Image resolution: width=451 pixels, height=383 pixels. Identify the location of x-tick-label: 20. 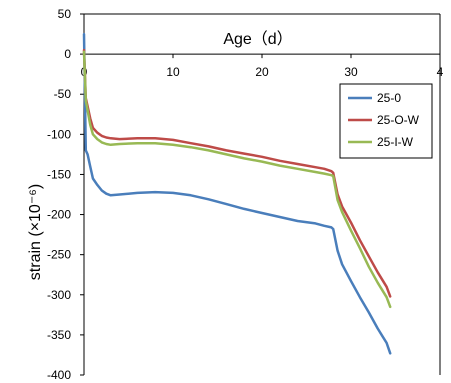
(262, 72).